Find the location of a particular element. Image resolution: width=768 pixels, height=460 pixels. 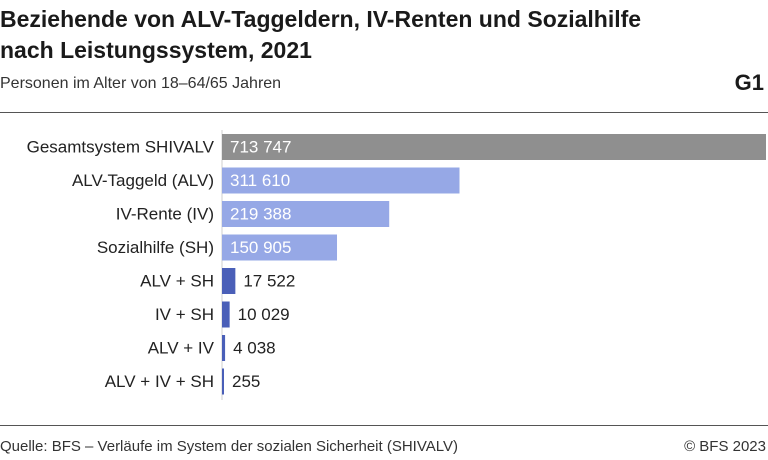

bottom-divider is located at coordinates (384, 425).